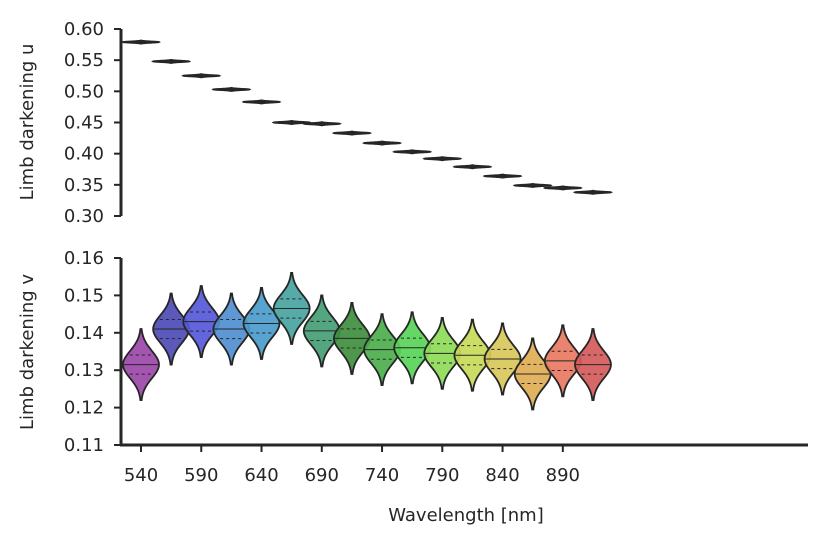  I want to click on x-tick-label: 640, so click(261, 475).